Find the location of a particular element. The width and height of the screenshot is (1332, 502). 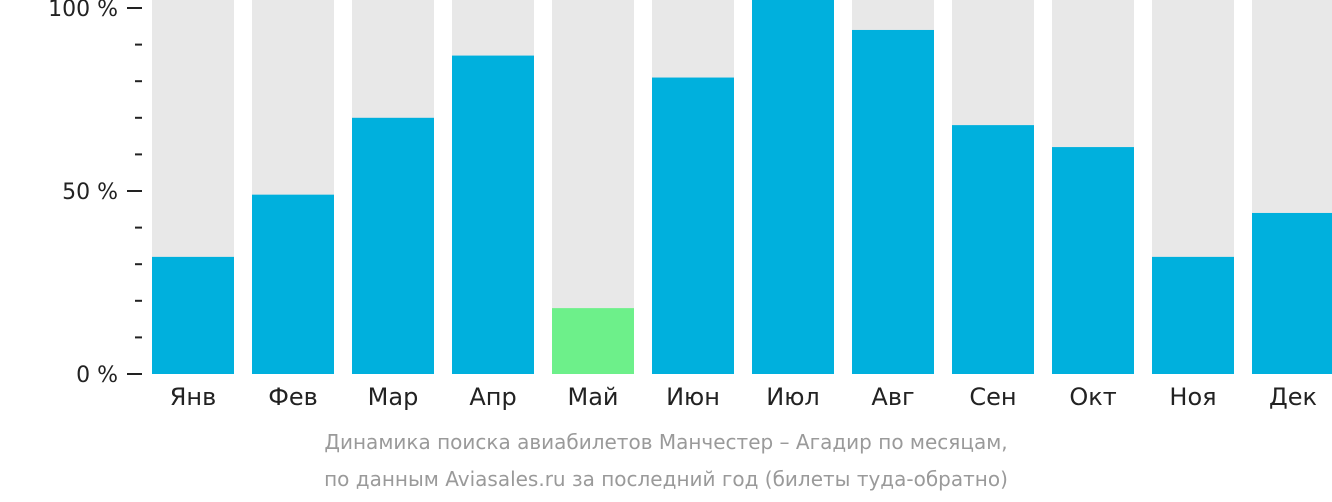

x-tick-label: Июл is located at coordinates (793, 397).